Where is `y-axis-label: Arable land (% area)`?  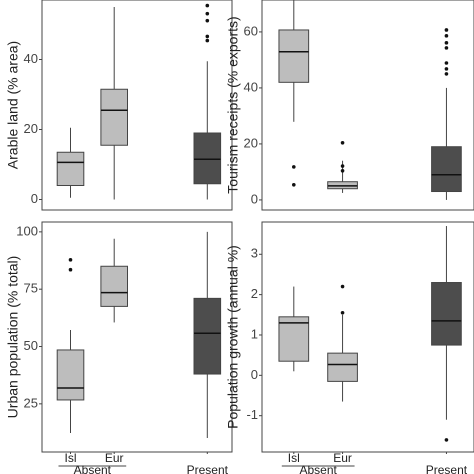
y-axis-label: Arable land (% area) is located at coordinates (13, 105).